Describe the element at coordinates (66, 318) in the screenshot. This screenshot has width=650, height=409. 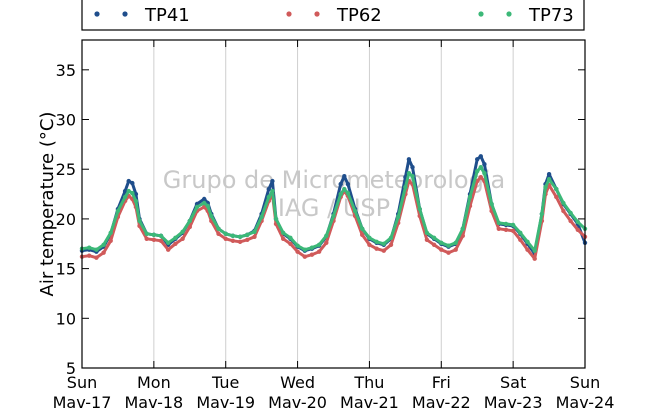
I see `y-tick-label: 10` at that location.